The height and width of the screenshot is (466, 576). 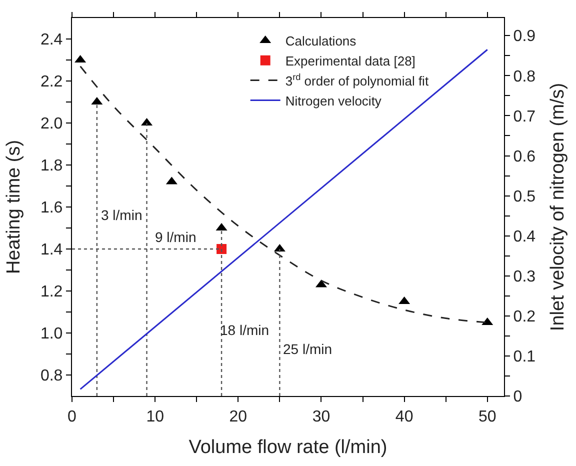 I want to click on legend-label: Nitrogen velocity, so click(x=333, y=100).